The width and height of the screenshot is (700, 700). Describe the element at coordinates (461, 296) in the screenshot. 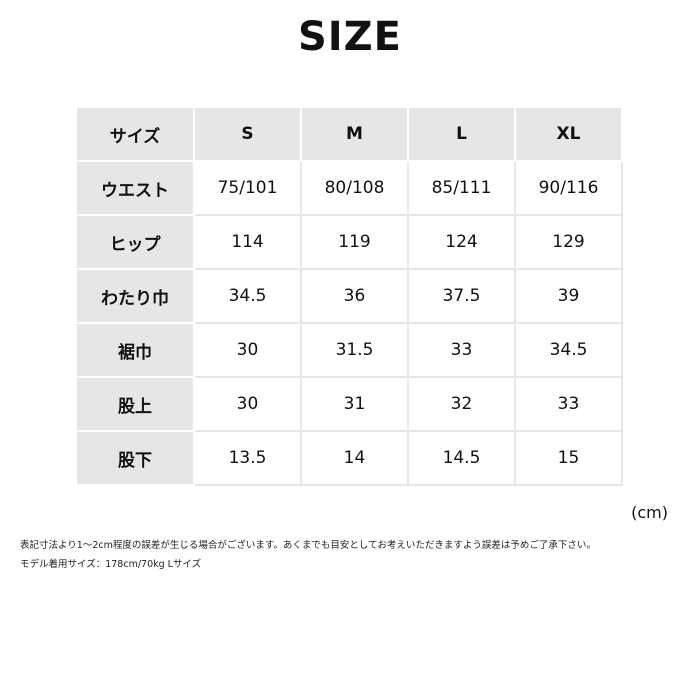

I see `value-cell: 37.5` at that location.